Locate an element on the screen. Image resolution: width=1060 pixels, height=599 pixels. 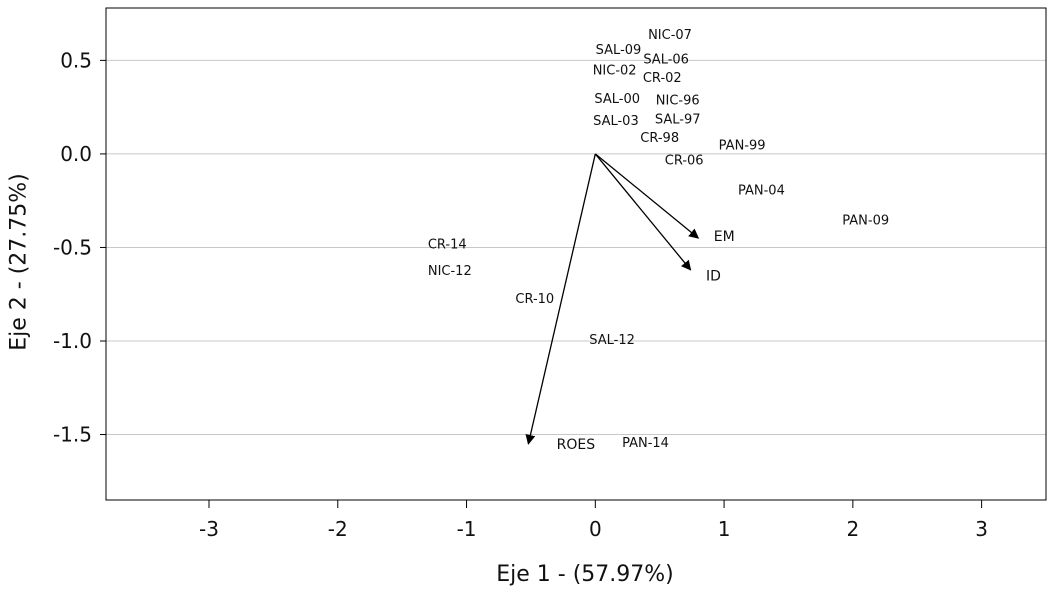
y-tick-label: 0.0 is located at coordinates (76, 154).